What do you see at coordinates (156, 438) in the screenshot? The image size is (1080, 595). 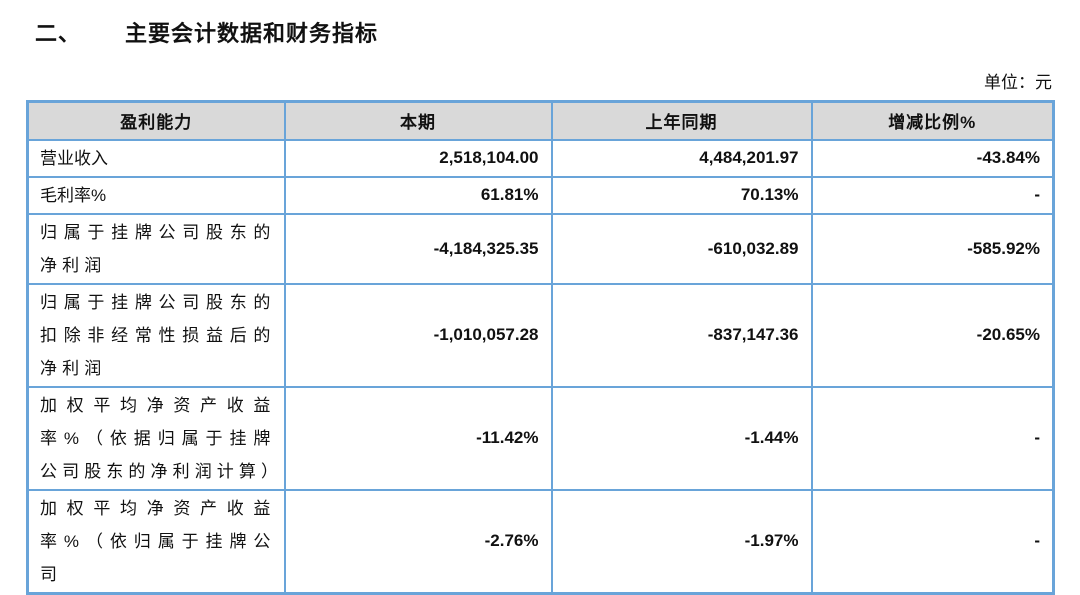 I see `row-label: 加权平均净资产收益率%（依据归属于挂牌公司股东的净利润计算）` at bounding box center [156, 438].